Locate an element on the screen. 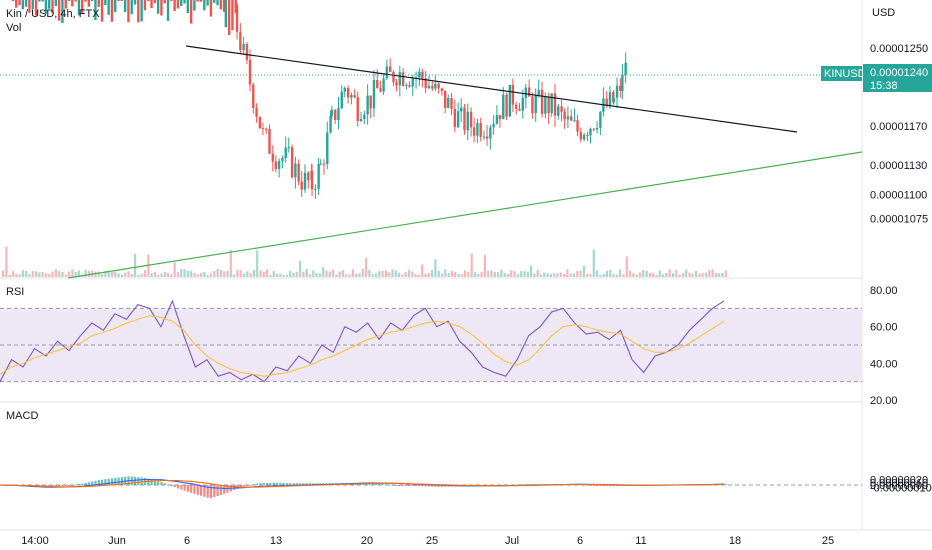  symbol-title: Kin / USD, 4h, FTX is located at coordinates (53, 14).